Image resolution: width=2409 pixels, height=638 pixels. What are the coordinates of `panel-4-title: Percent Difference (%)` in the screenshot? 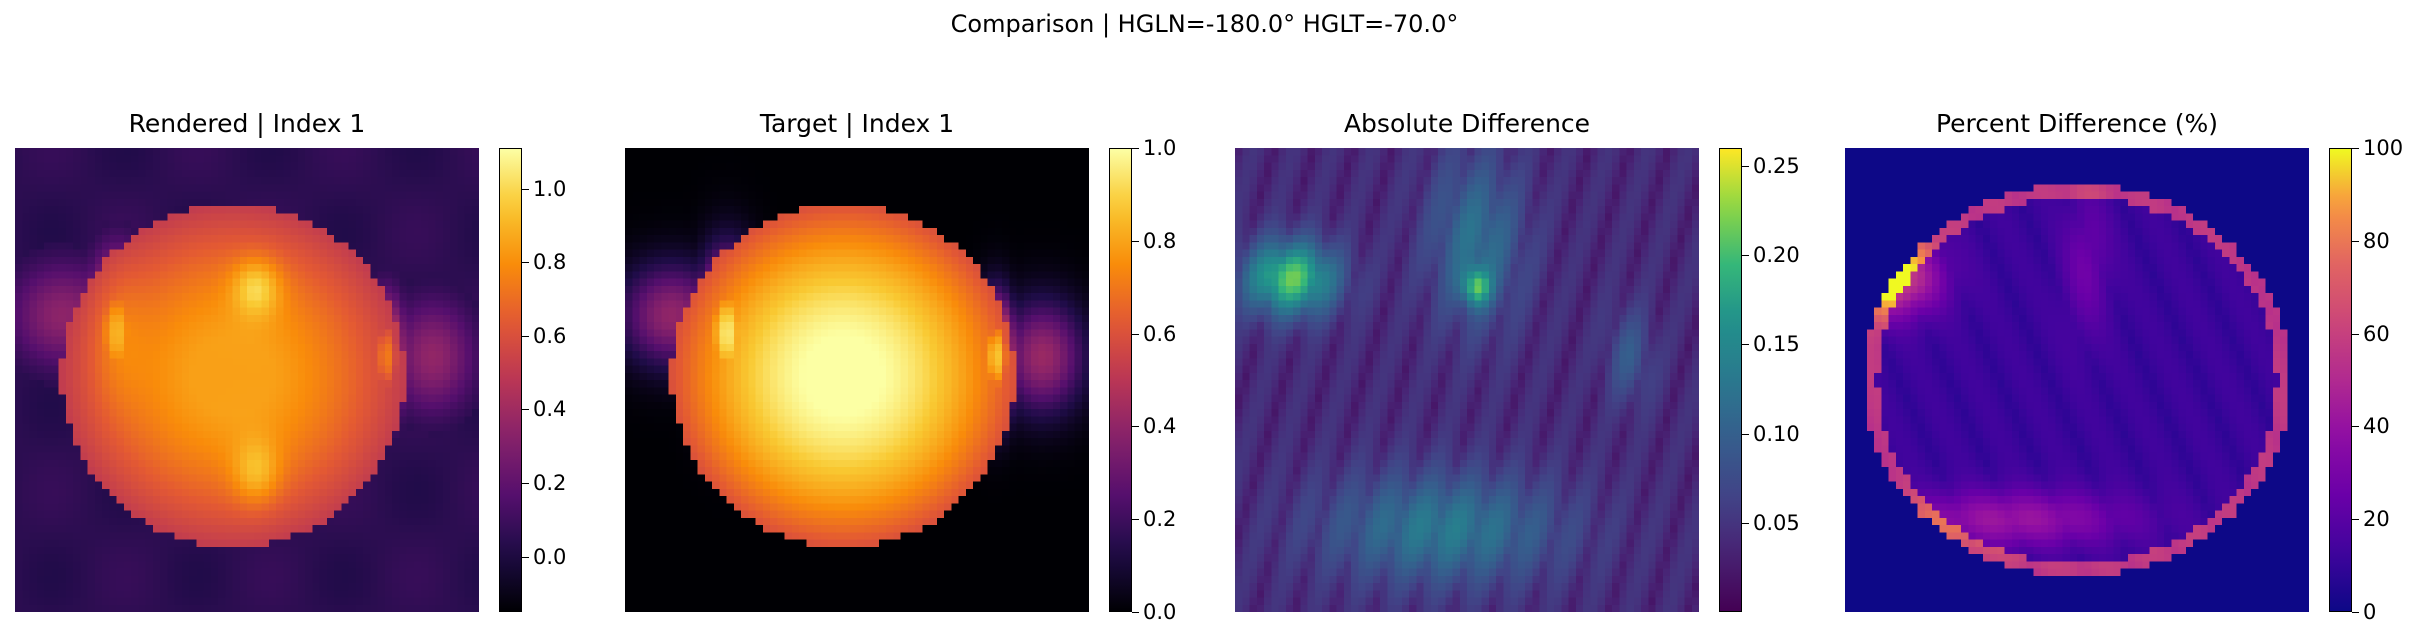 It's located at (2077, 123).